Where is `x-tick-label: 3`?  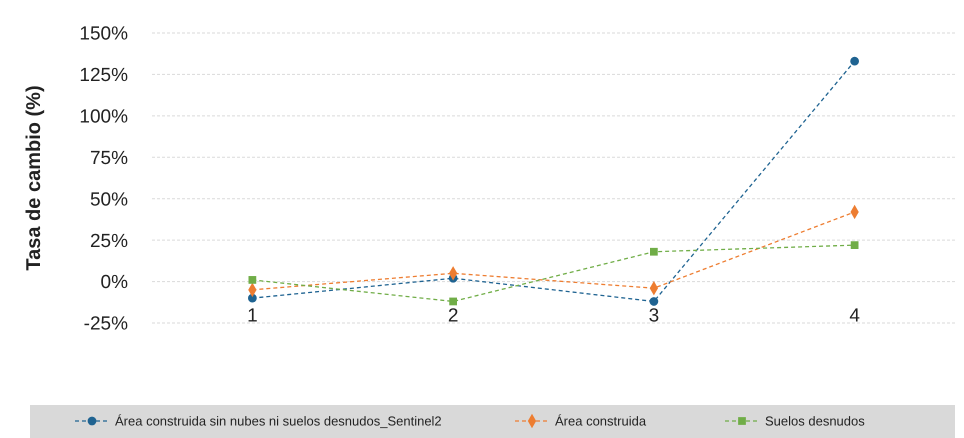
x-tick-label: 3 is located at coordinates (654, 316).